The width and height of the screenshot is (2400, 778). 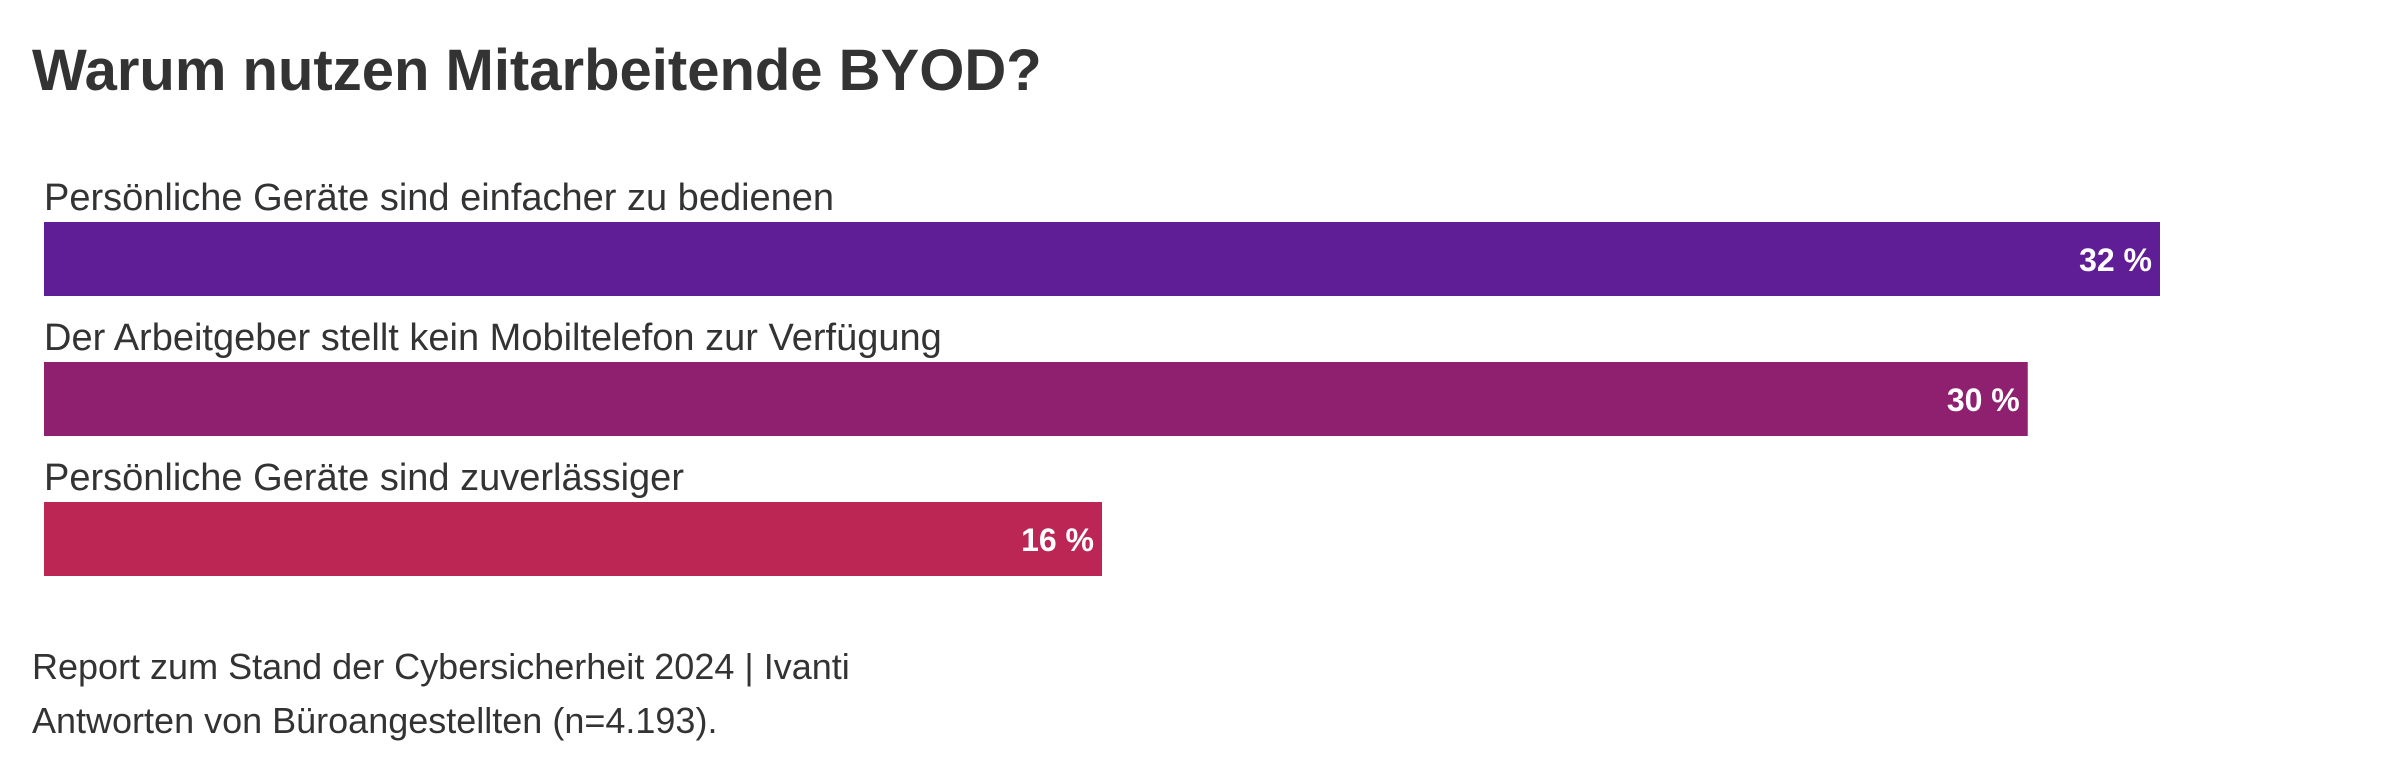 What do you see at coordinates (1057, 540) in the screenshot?
I see `value-label: 16 %` at bounding box center [1057, 540].